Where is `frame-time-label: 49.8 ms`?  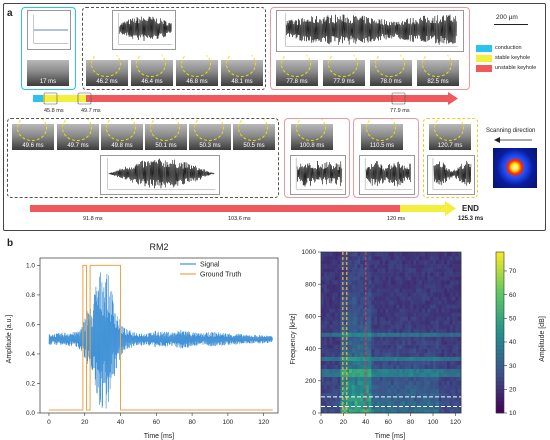 frame-time-label: 49.8 ms is located at coordinates (122, 146).